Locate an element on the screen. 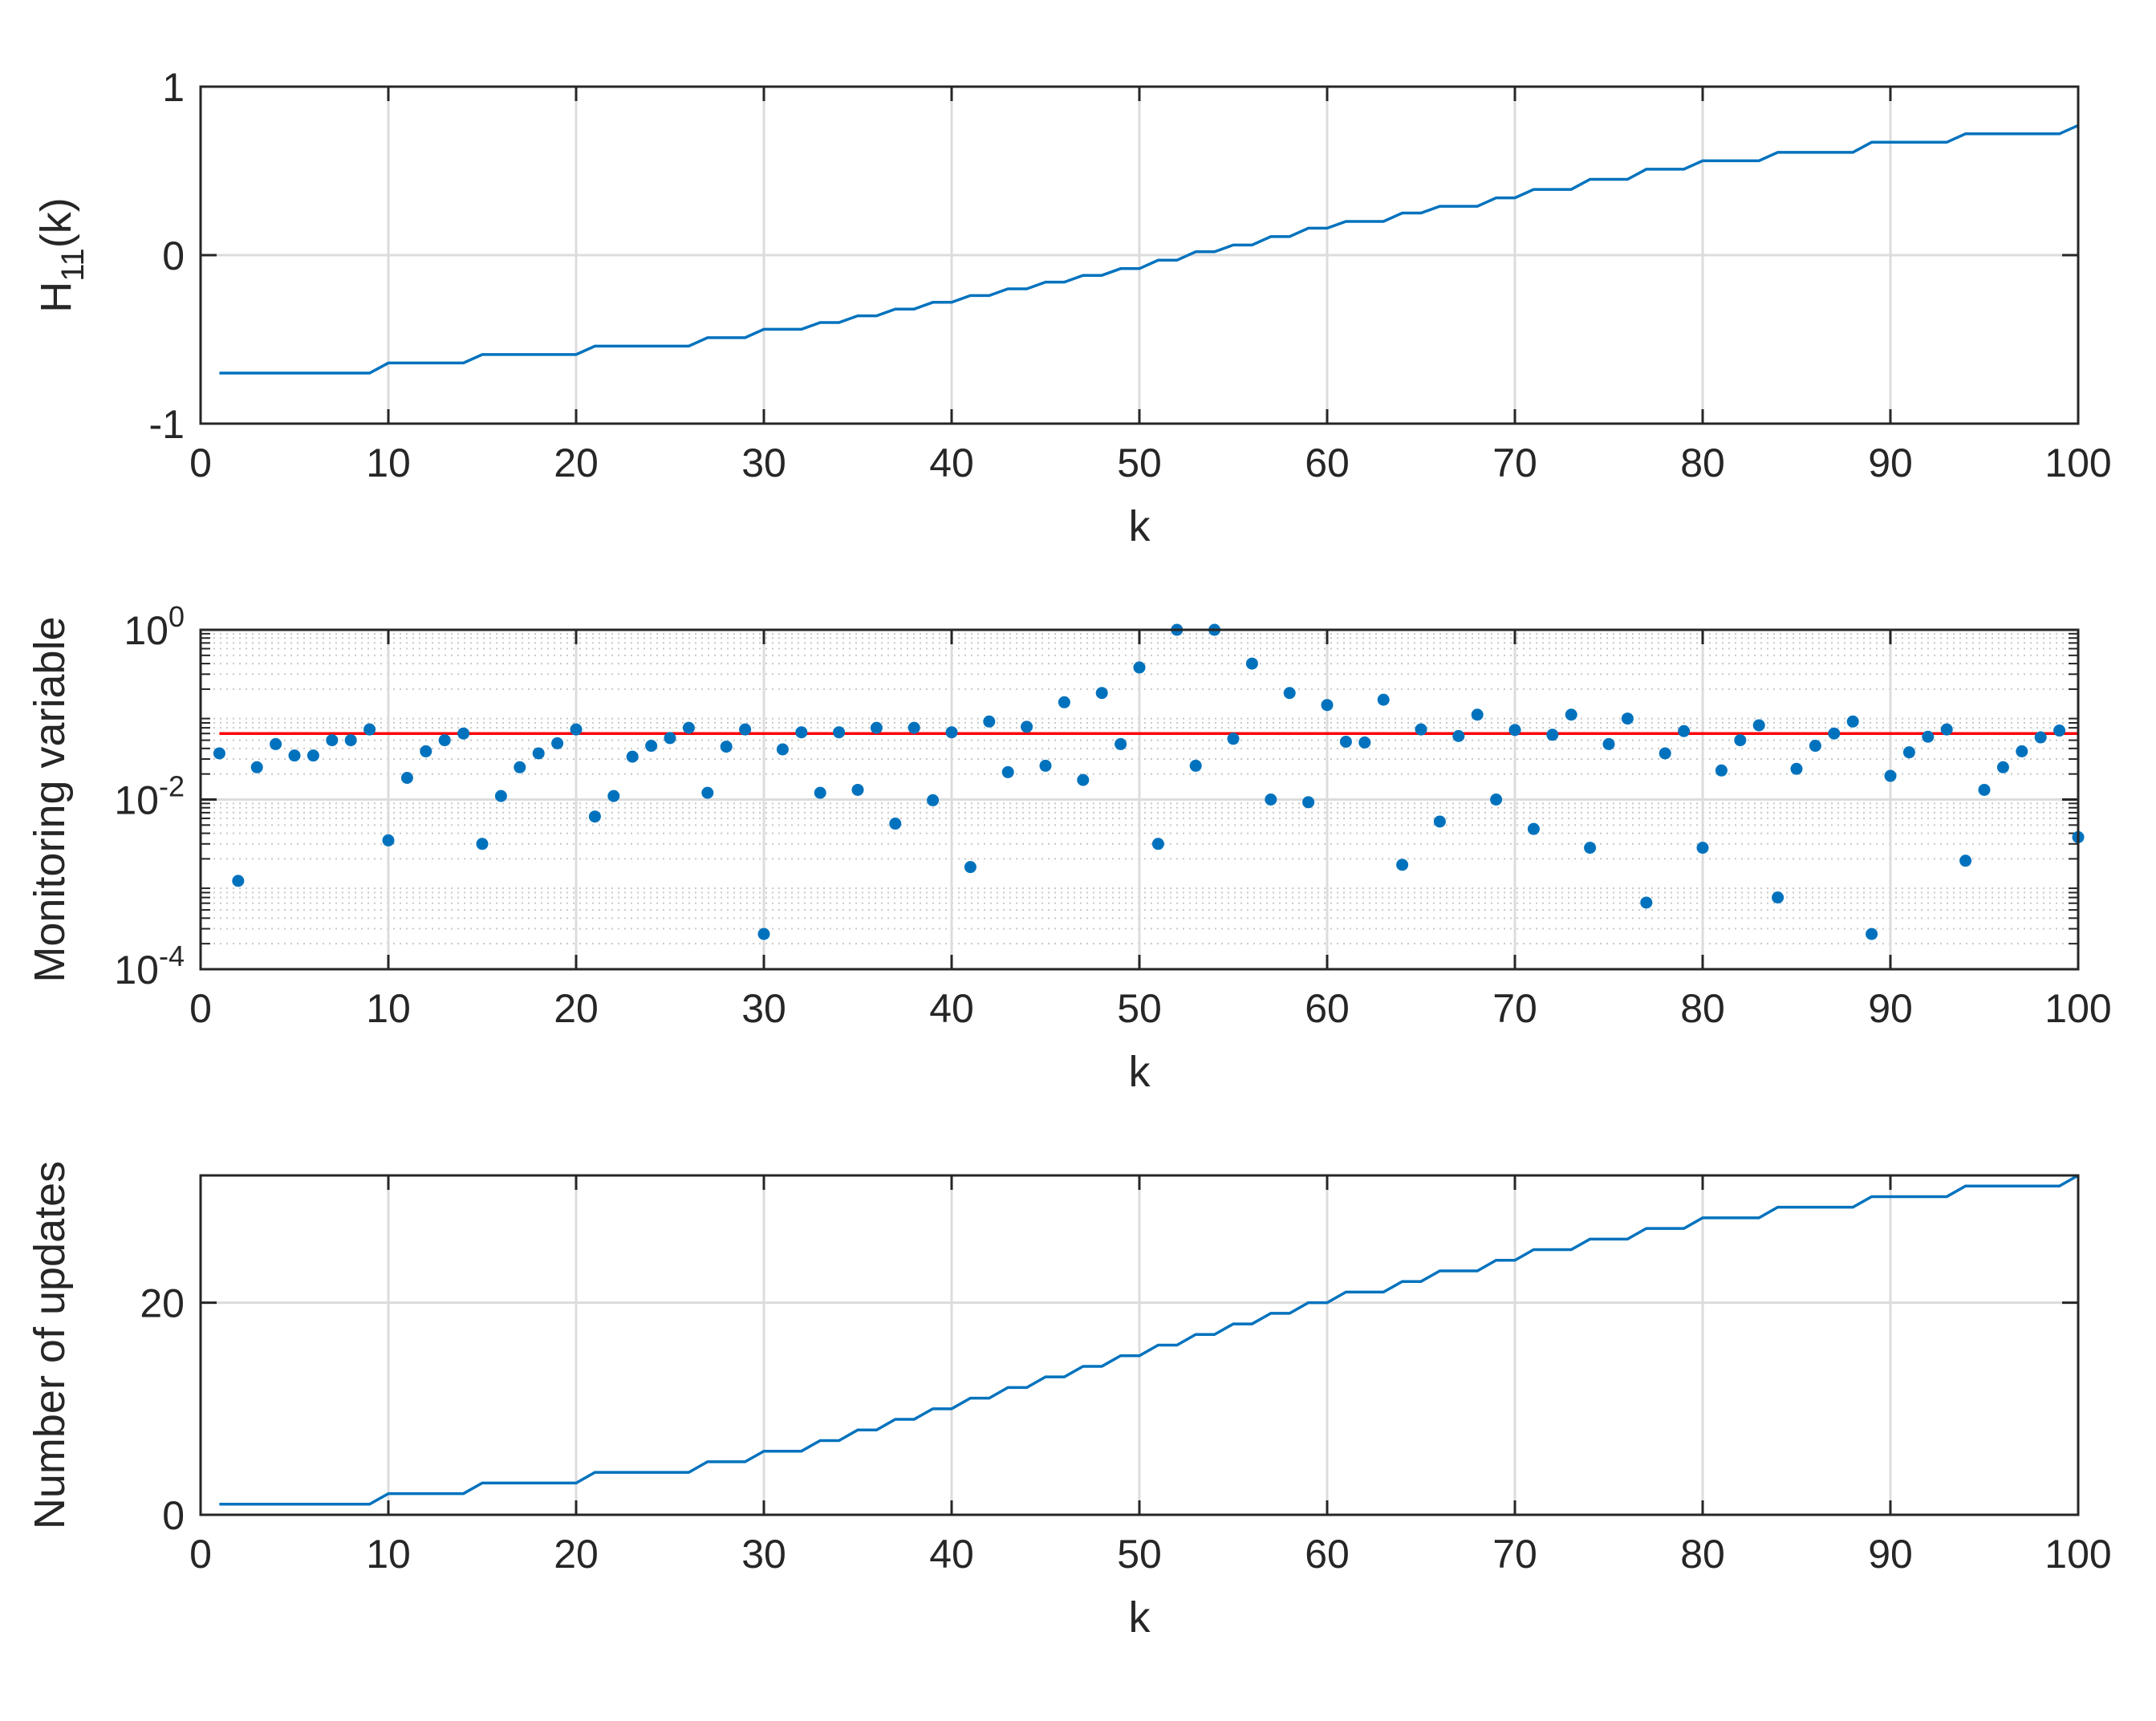 The width and height of the screenshot is (2156, 1721). x-tick-label: 30 is located at coordinates (763, 1554).